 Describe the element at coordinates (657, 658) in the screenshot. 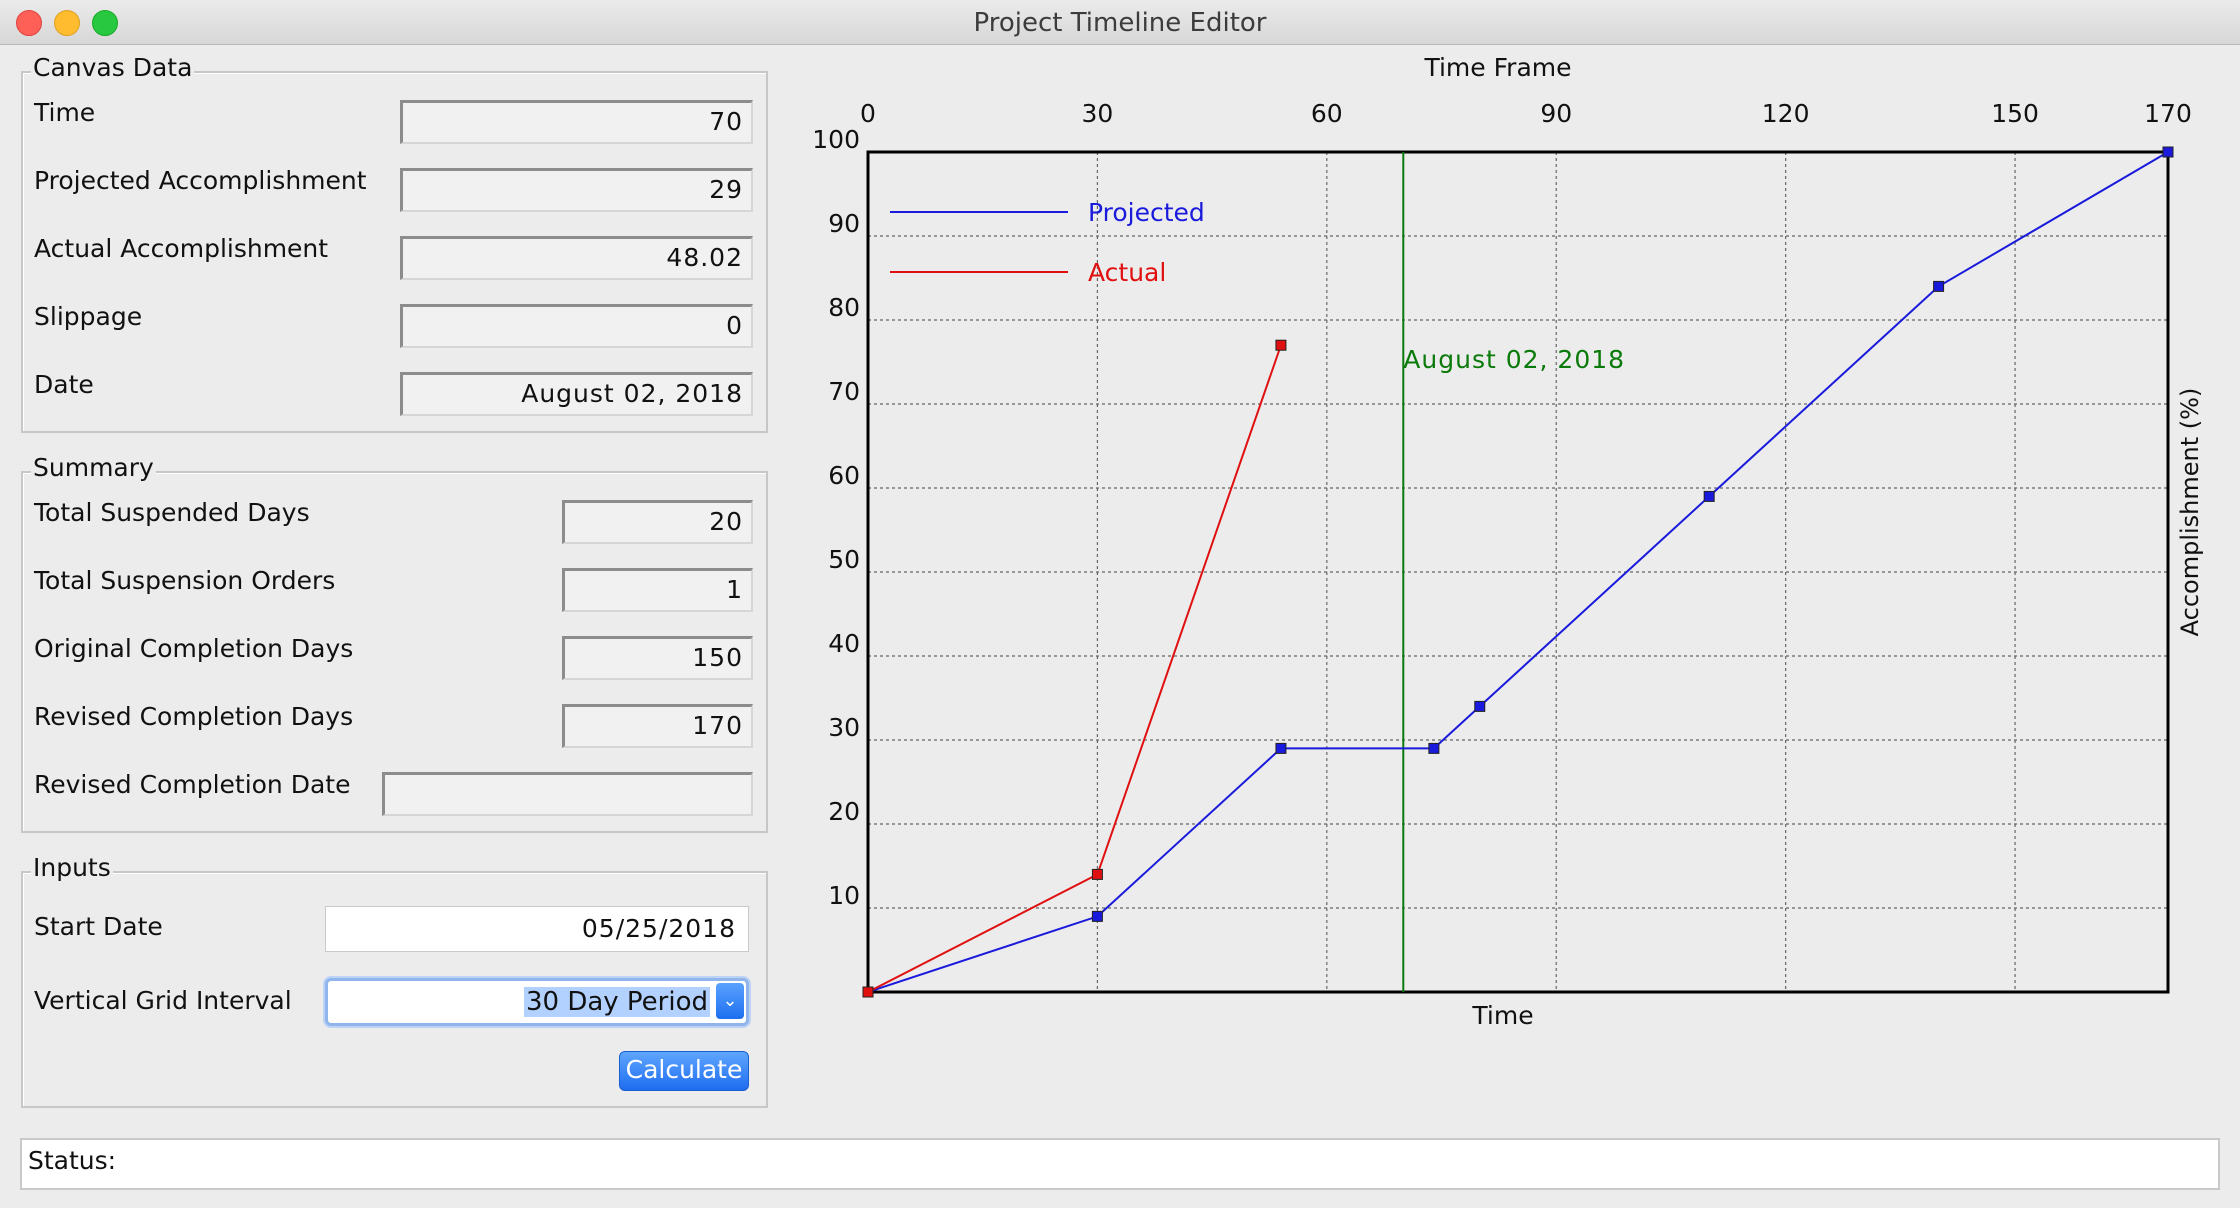

I see `original-completion-days-field: 150` at that location.